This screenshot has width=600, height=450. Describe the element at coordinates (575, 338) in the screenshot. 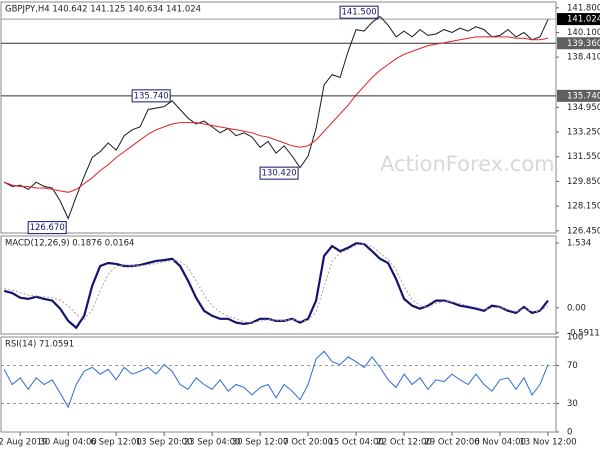

I see `y-tick-label: 100` at that location.